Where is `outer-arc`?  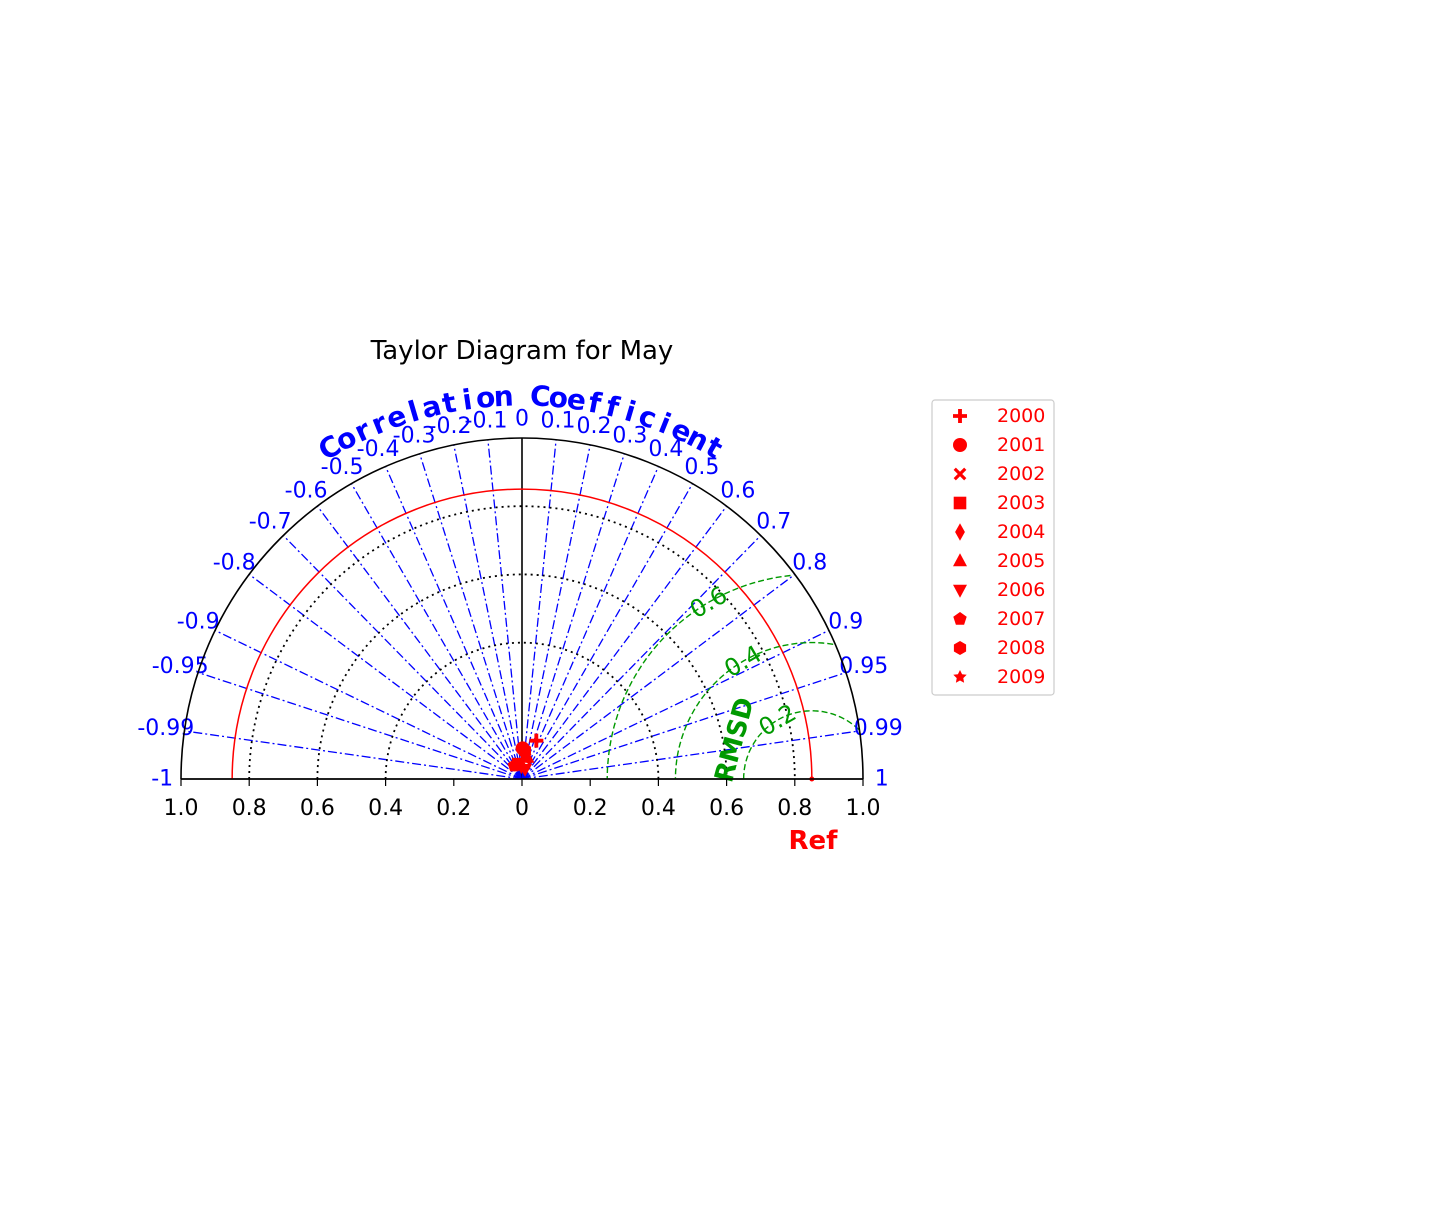 outer-arc is located at coordinates (522, 608).